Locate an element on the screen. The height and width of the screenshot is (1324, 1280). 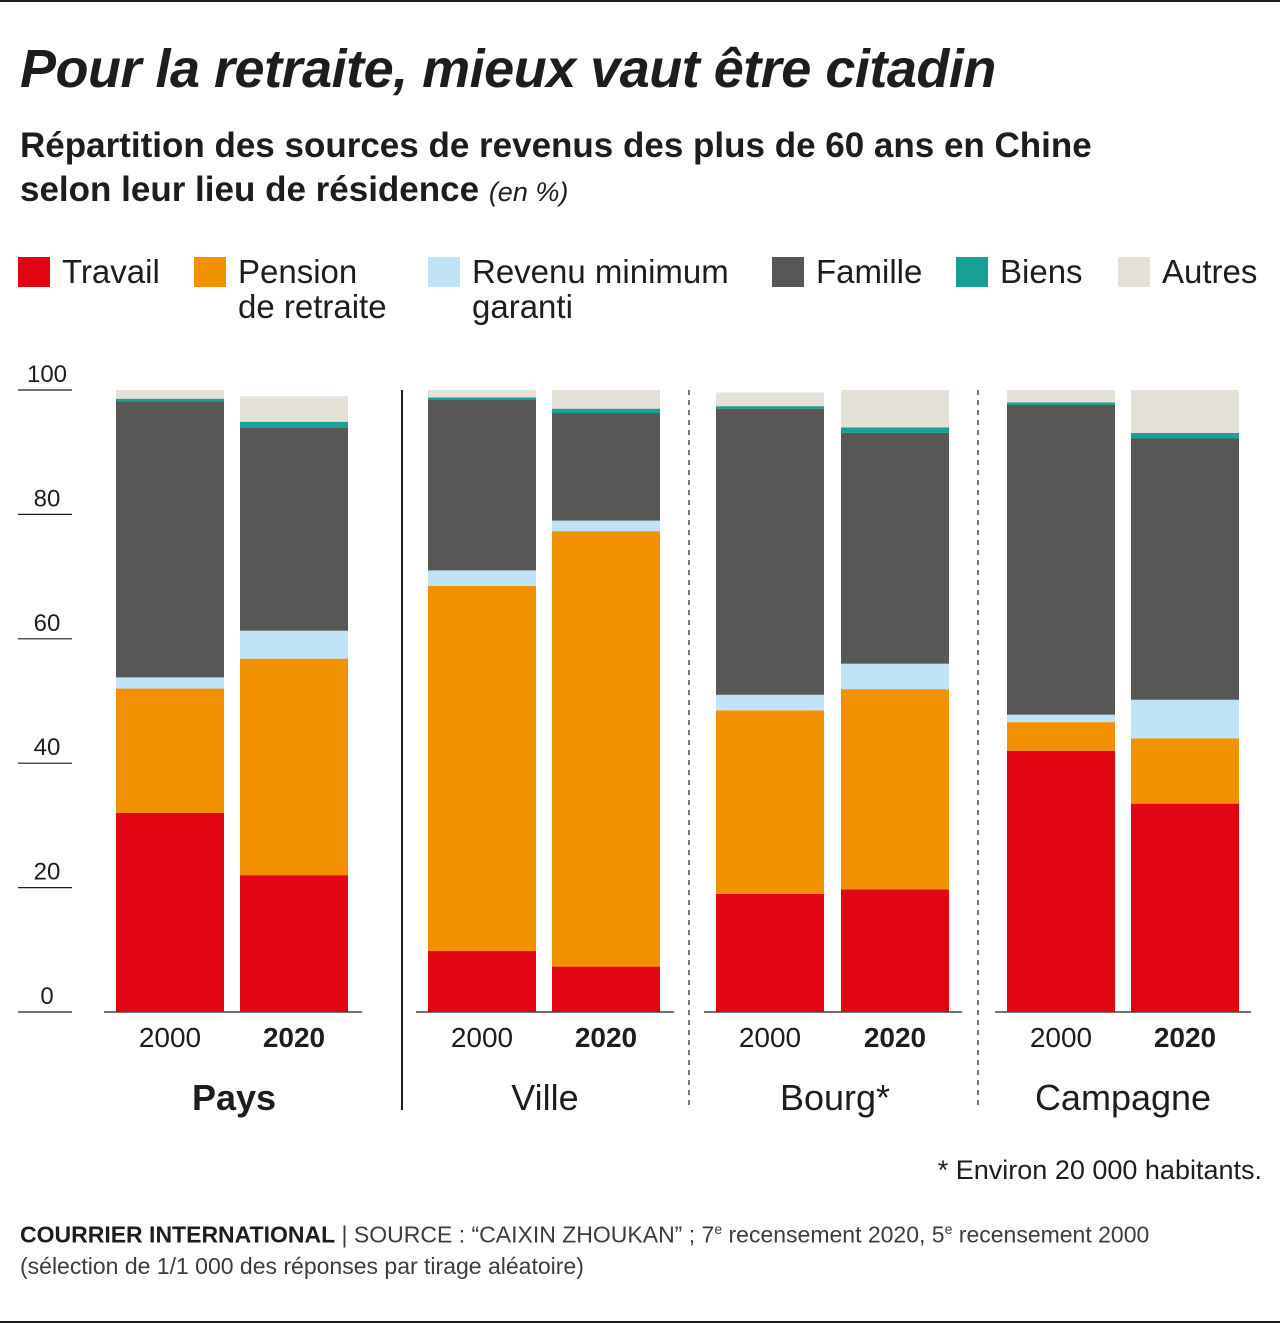
legend-label-autres-line1: Autres is located at coordinates (1210, 271).